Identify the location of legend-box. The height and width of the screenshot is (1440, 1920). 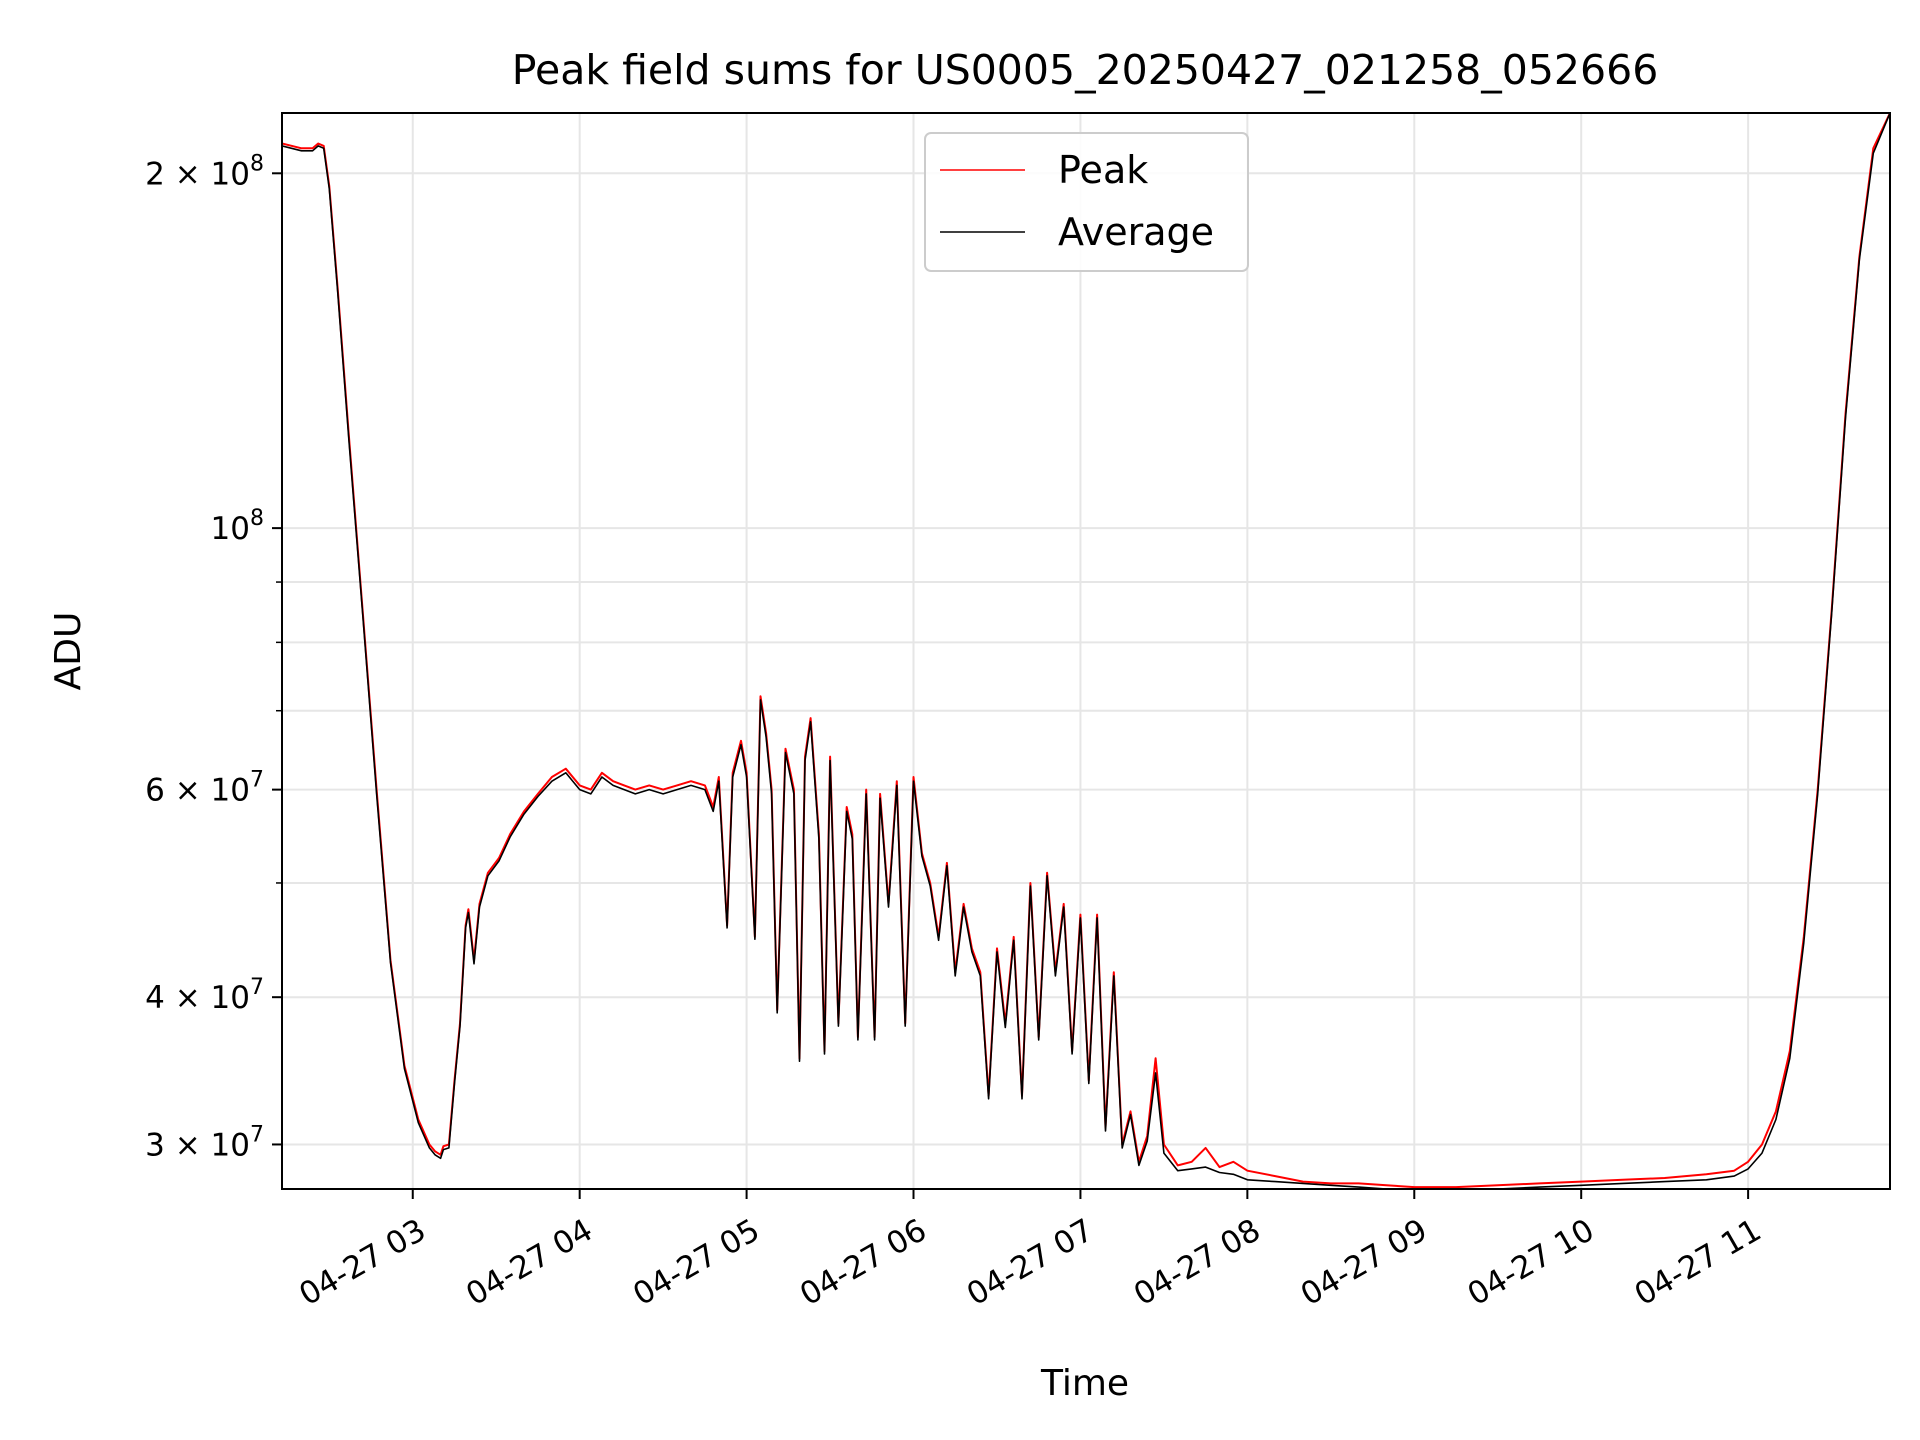
(1086, 202).